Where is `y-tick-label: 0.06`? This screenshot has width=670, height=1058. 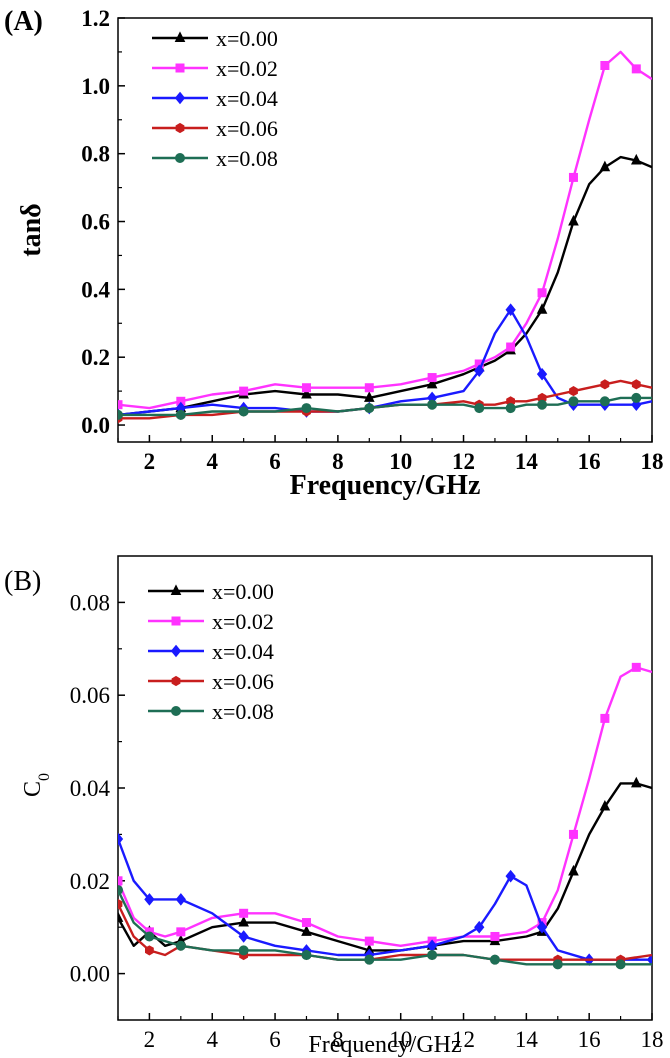
y-tick-label: 0.06 is located at coordinates (90, 695).